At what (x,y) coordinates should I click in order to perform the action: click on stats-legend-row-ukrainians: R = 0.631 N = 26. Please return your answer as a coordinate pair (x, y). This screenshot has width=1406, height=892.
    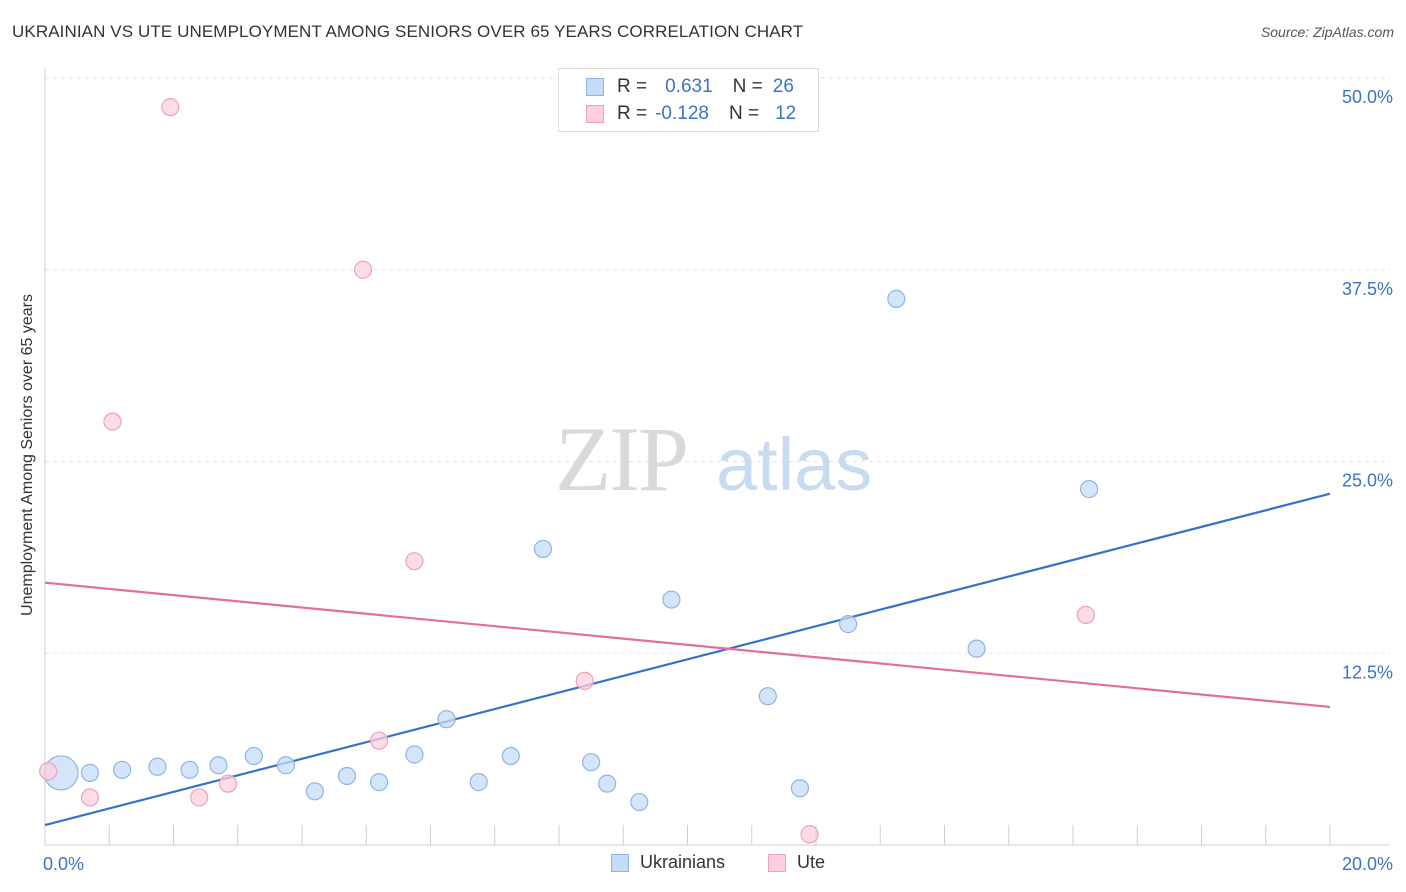
    Looking at the image, I should click on (676, 87).